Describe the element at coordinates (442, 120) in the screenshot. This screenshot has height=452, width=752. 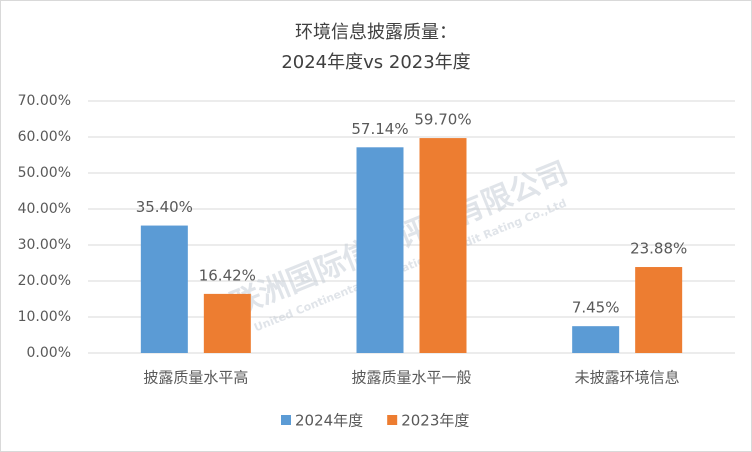
I see `value-label: 59.70%` at that location.